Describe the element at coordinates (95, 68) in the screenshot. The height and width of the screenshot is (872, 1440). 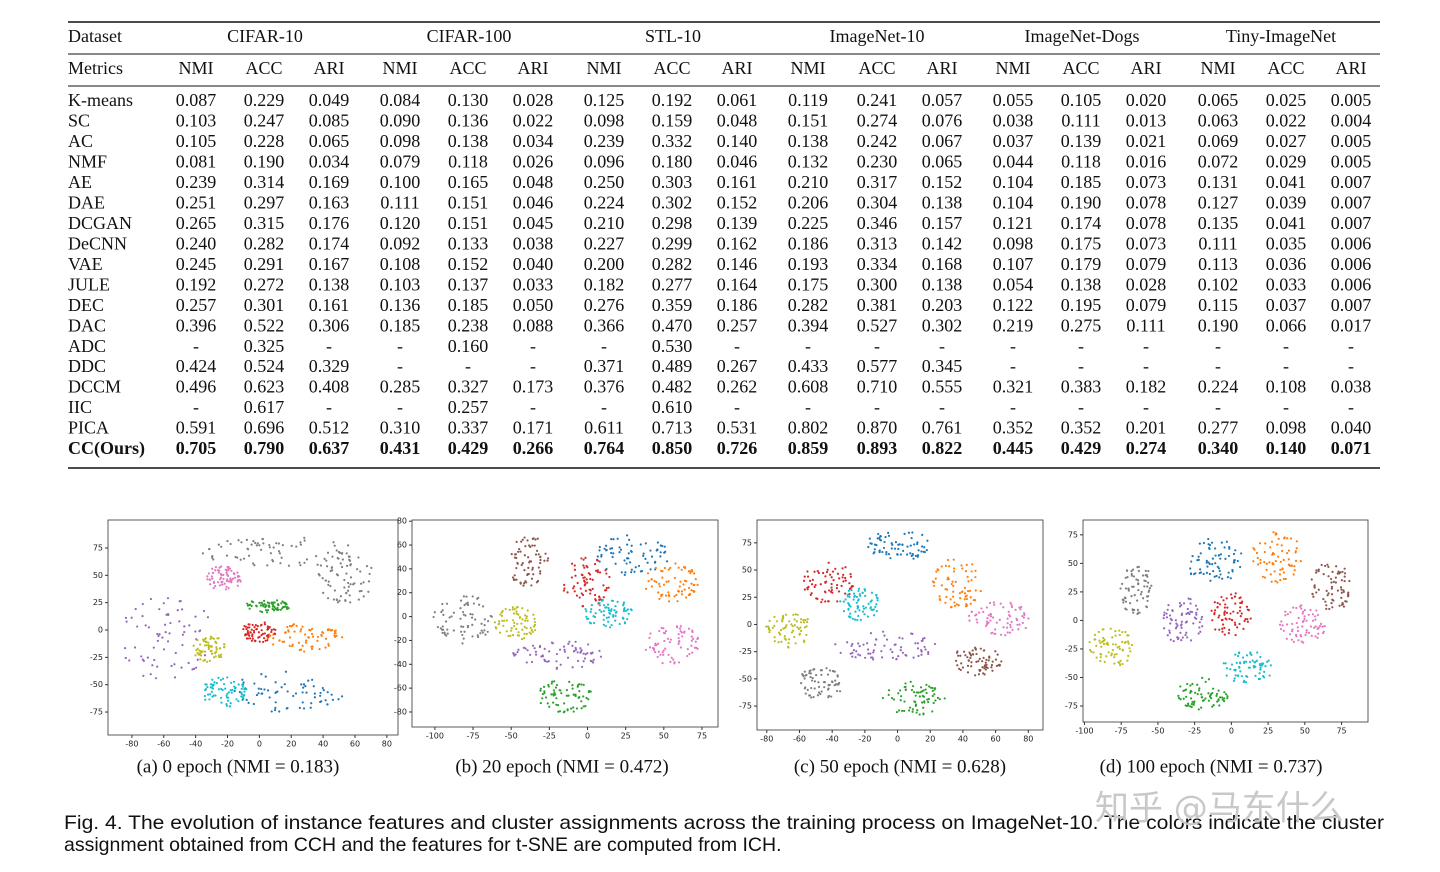
I see `metrics-label: Metrics` at that location.